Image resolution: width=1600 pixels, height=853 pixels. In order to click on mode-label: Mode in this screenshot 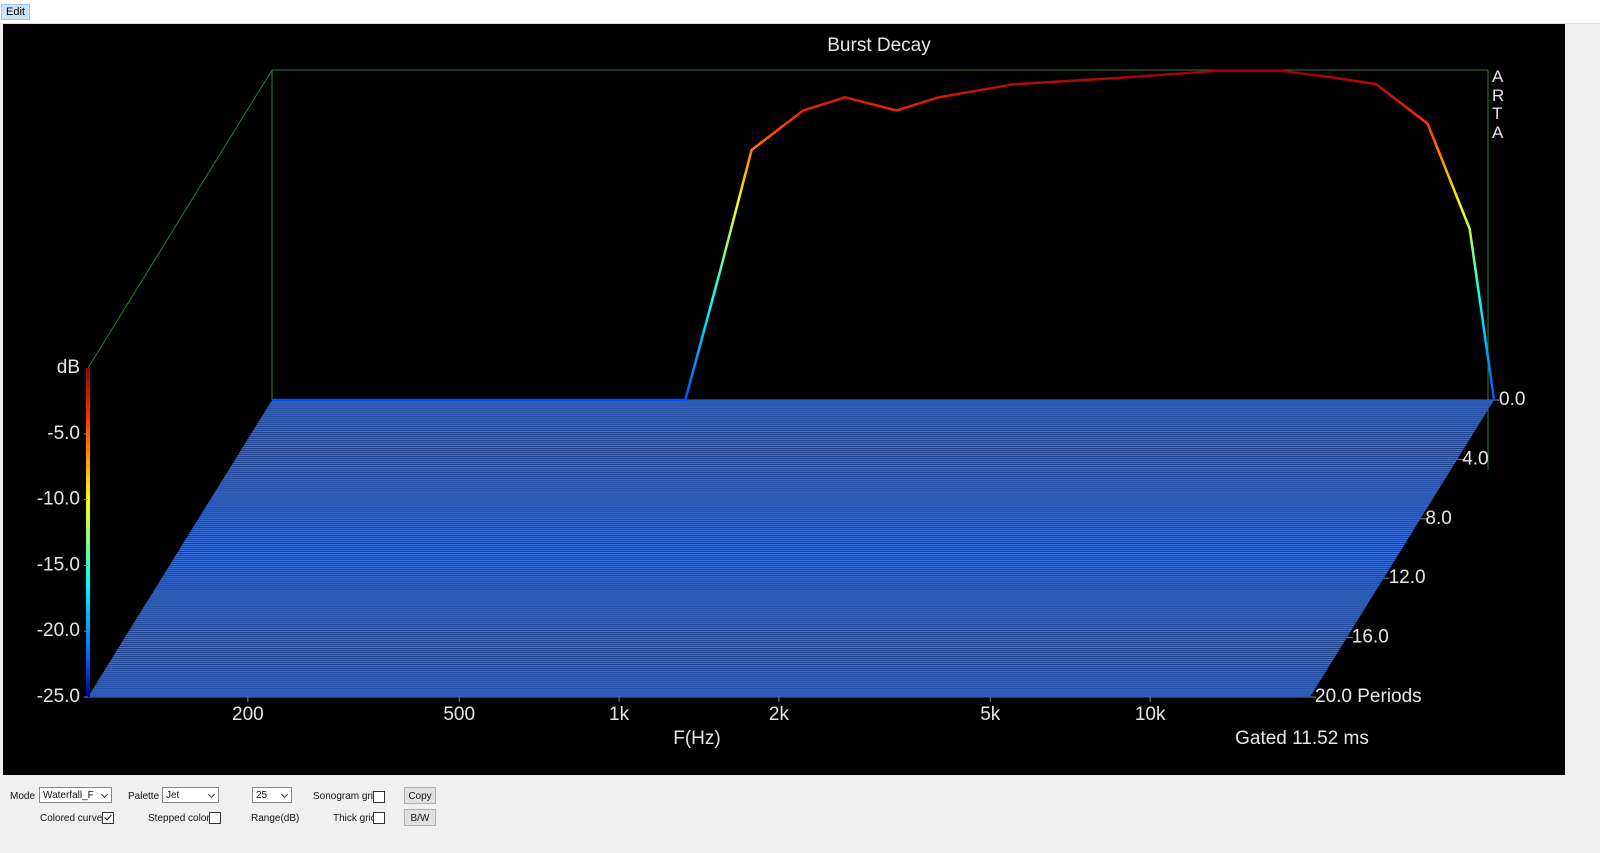, I will do `click(23, 796)`.